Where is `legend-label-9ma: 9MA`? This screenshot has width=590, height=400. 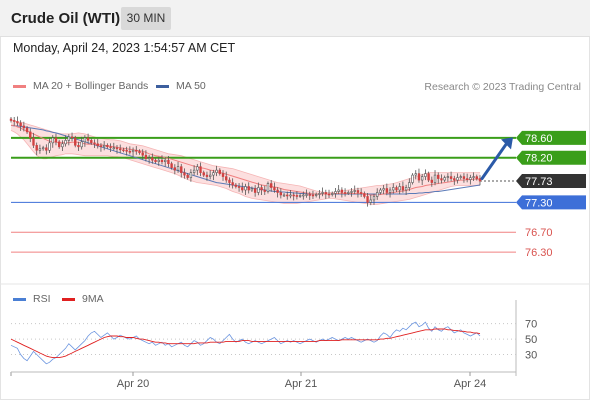
legend-label-9ma: 9MA is located at coordinates (93, 299).